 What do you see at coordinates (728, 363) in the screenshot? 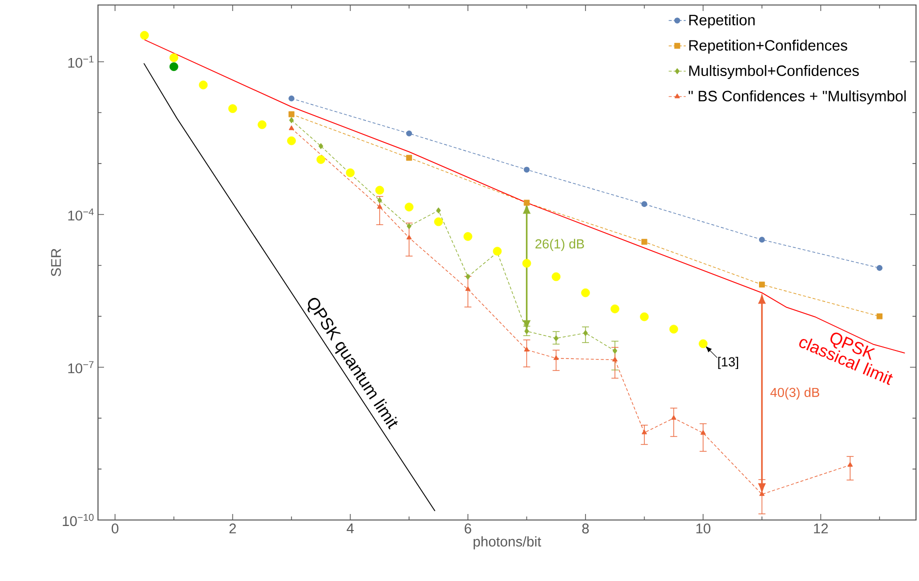
I see `annotation: [13]` at bounding box center [728, 363].